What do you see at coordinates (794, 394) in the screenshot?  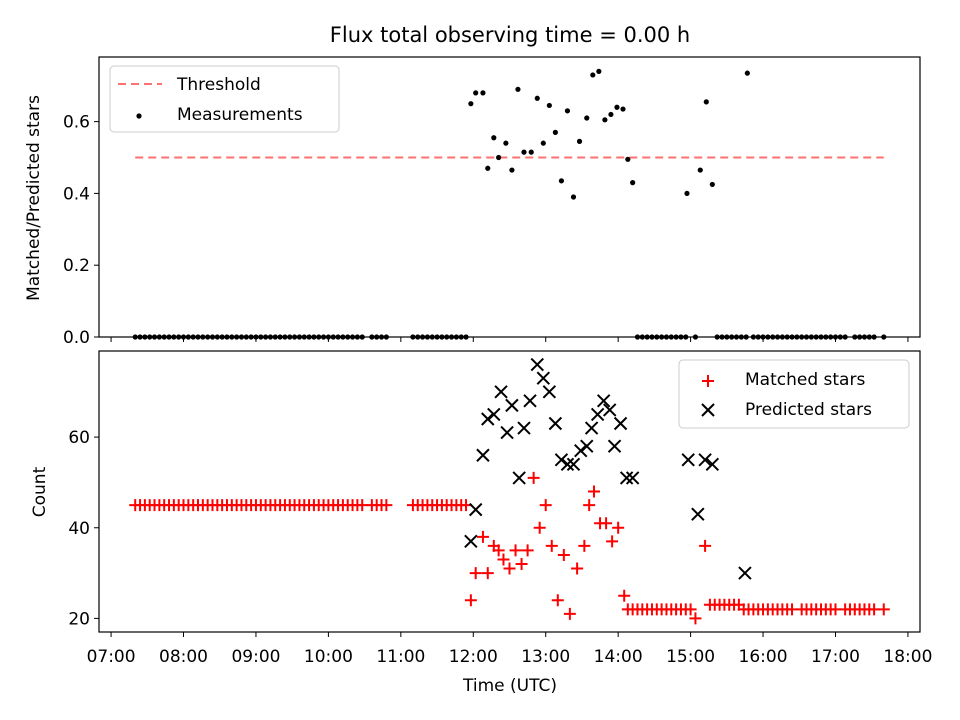 I see `bottom-legend: Matched stars Predicted stars` at bounding box center [794, 394].